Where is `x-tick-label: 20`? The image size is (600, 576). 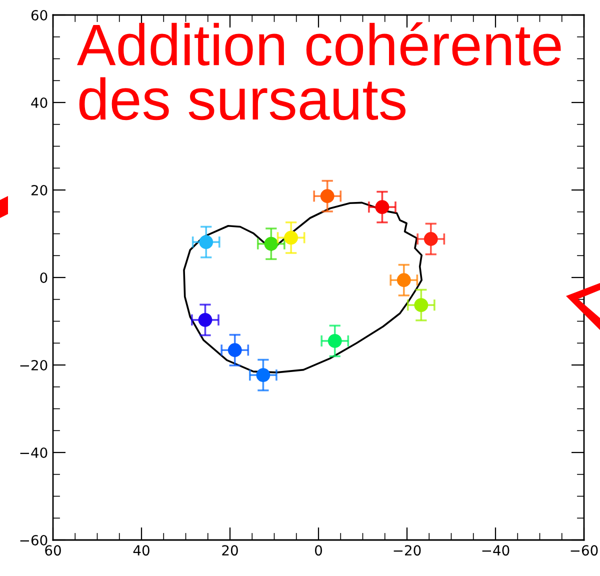
x-tick-label: 20 is located at coordinates (230, 550).